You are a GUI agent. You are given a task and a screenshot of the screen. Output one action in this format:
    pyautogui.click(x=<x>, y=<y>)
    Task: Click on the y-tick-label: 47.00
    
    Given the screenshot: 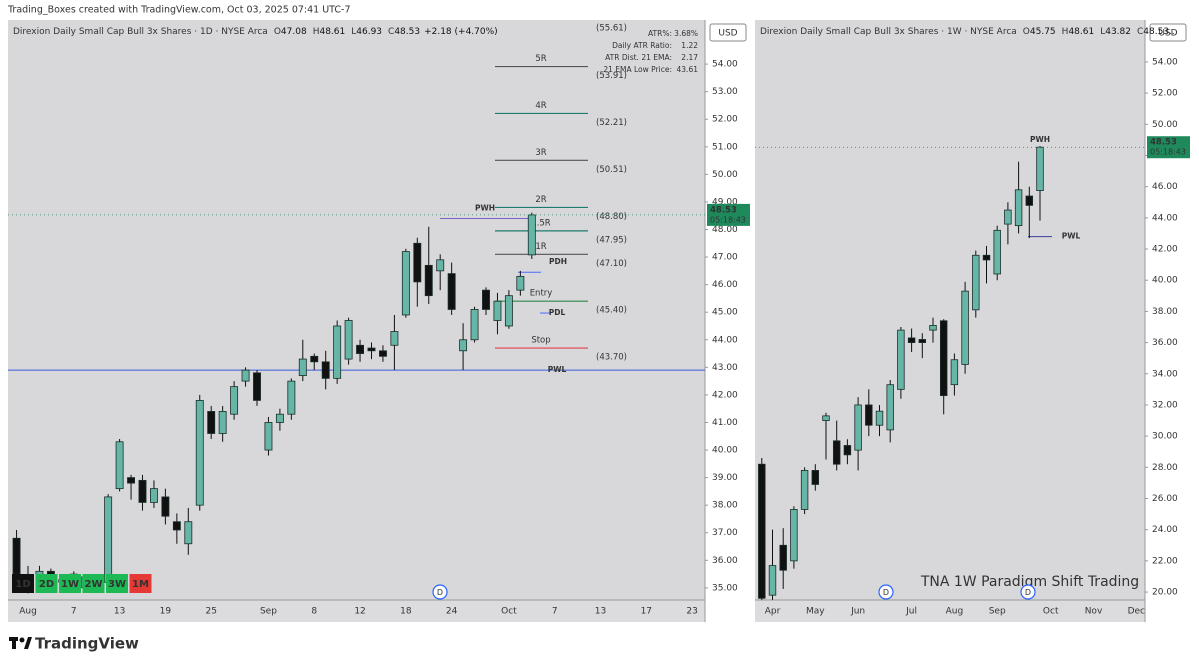 What is the action you would take?
    pyautogui.click(x=725, y=258)
    